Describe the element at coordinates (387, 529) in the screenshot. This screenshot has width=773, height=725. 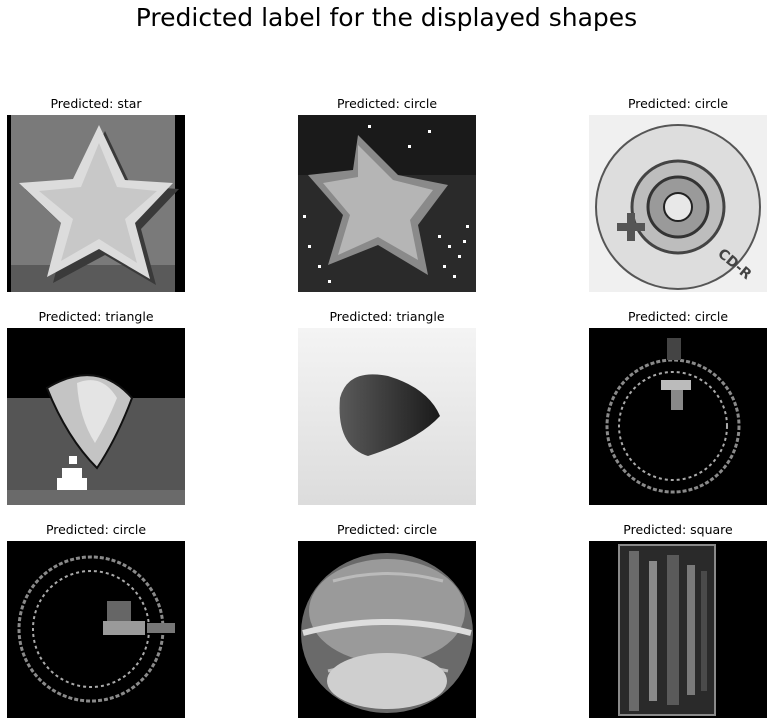
I see `panel-8-title: Predicted: circle` at that location.